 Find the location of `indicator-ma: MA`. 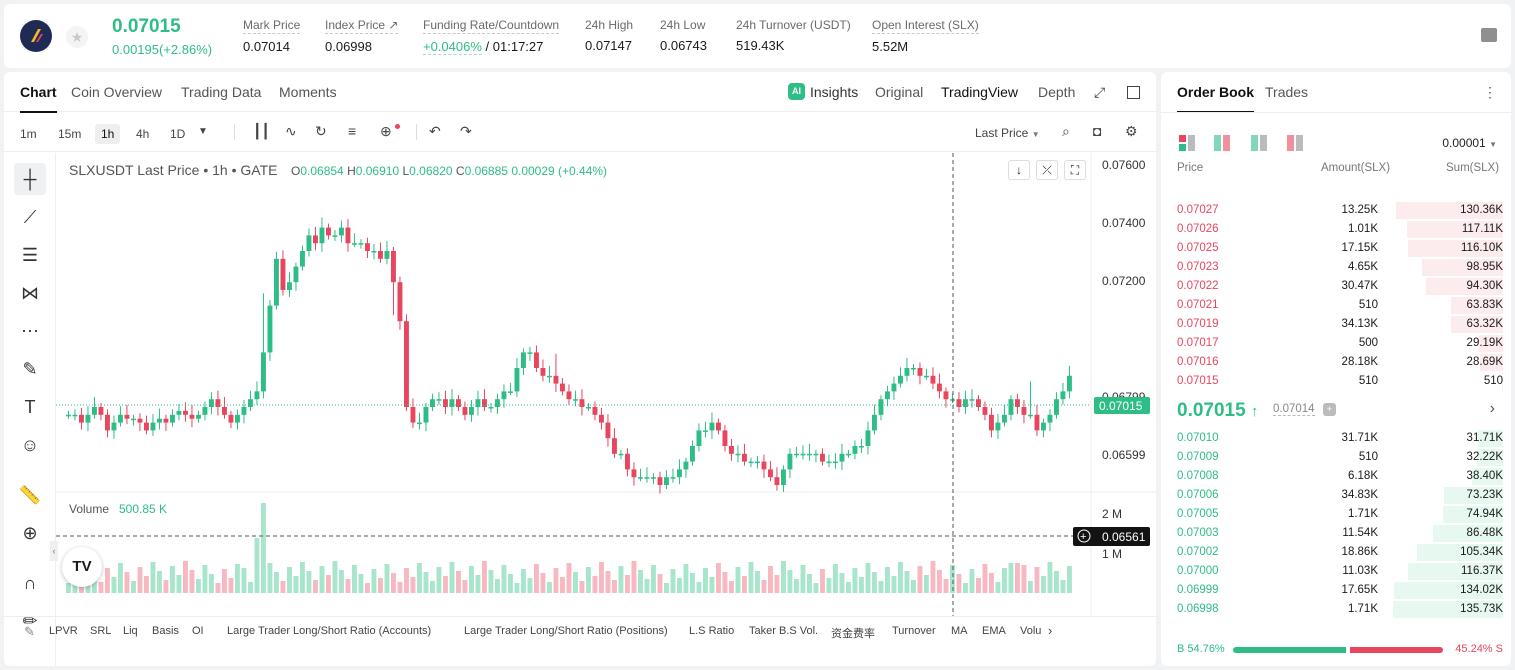

indicator-ma: MA is located at coordinates (959, 631).